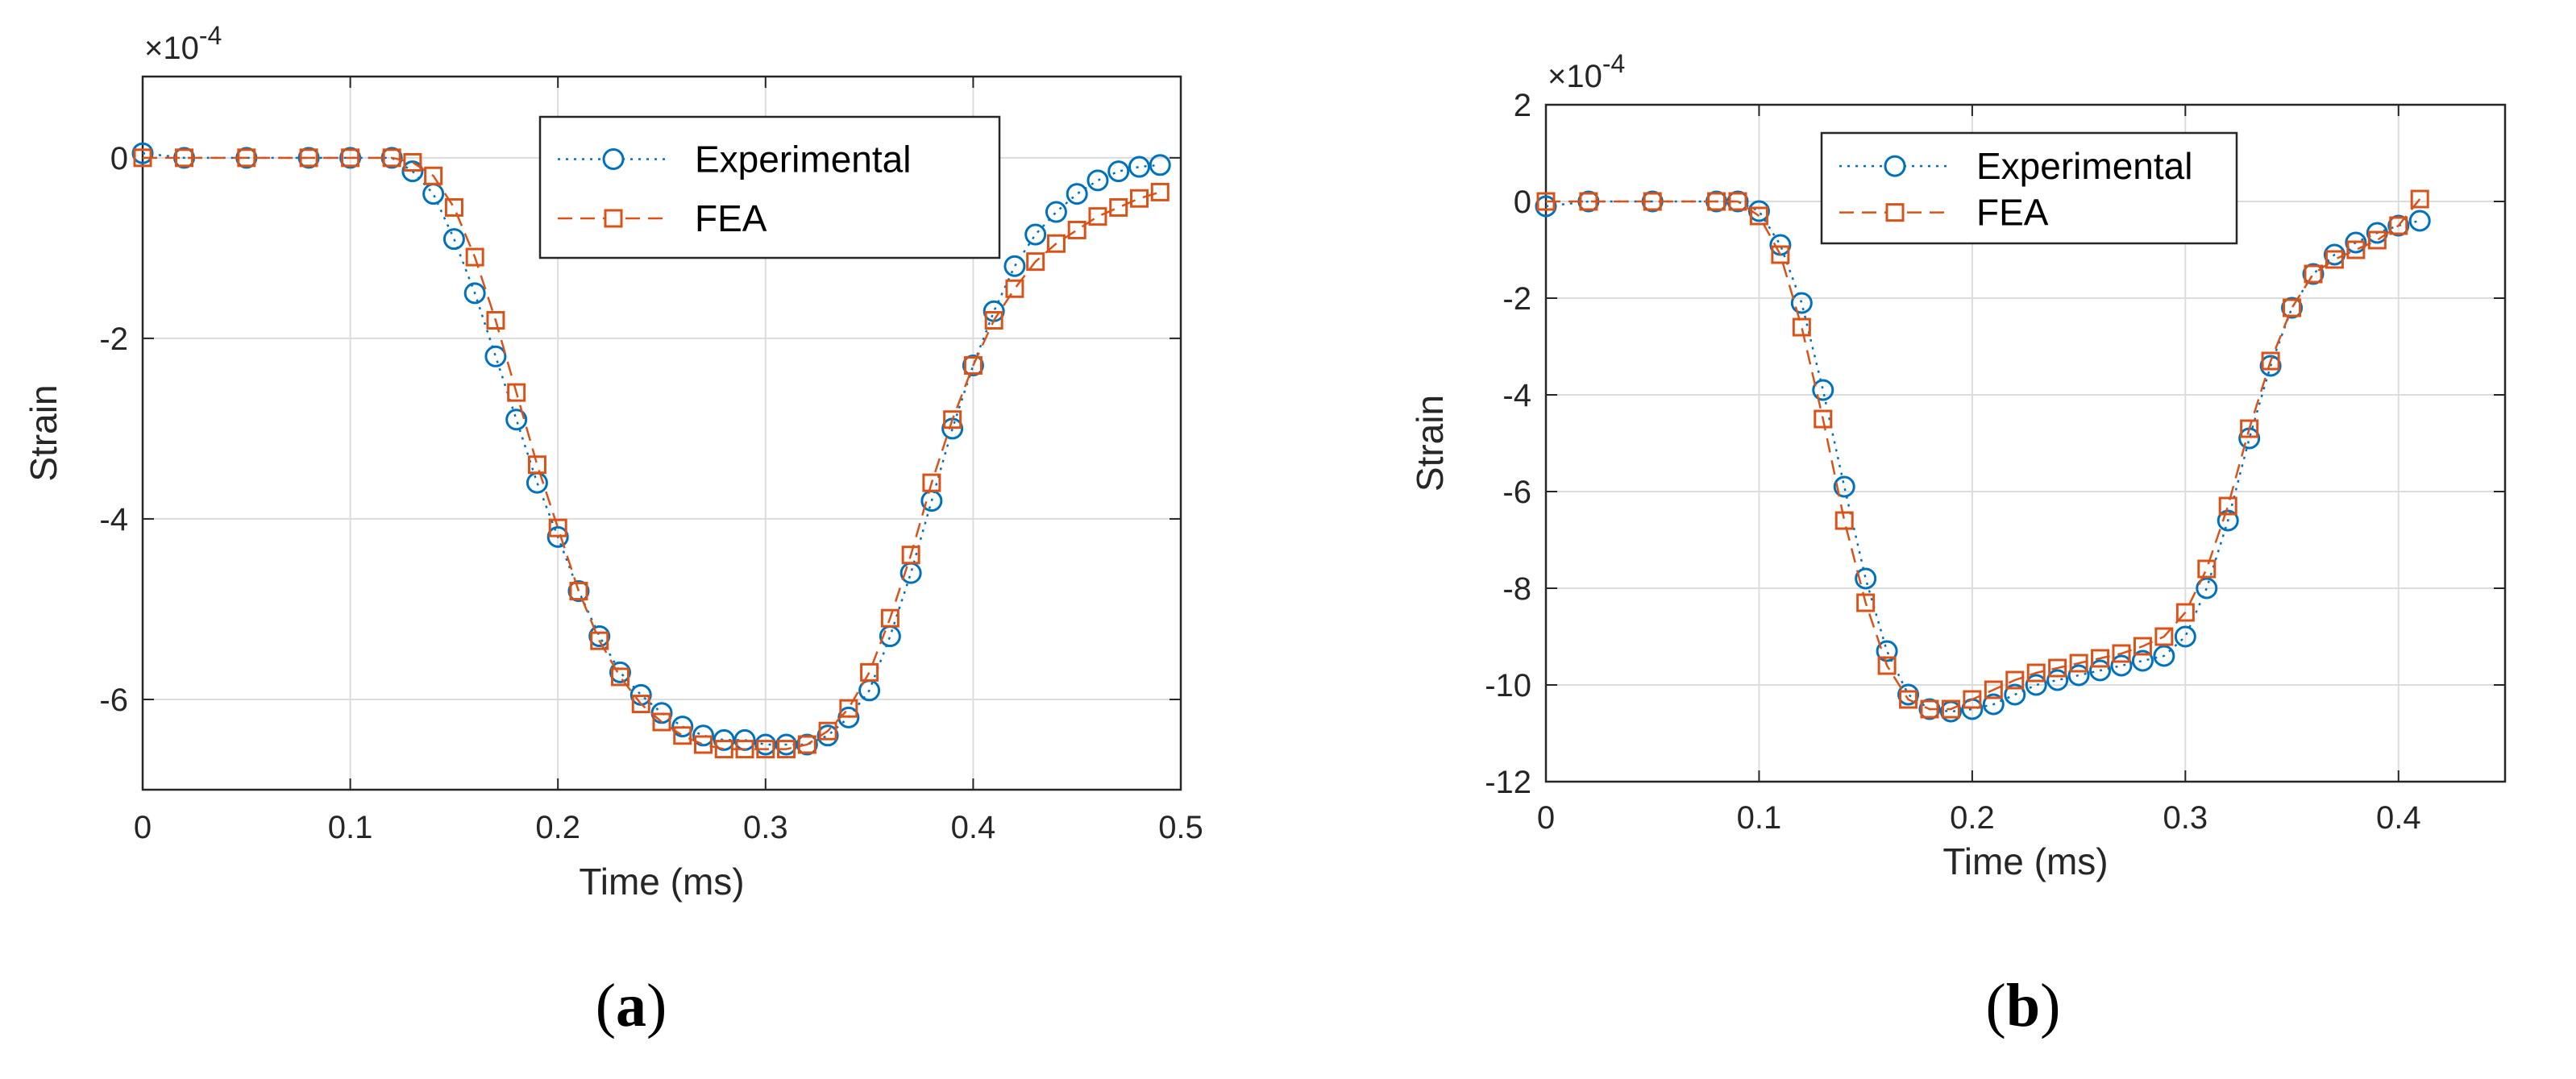 Image resolution: width=2576 pixels, height=1079 pixels. Describe the element at coordinates (1516, 395) in the screenshot. I see `y-tick-label: -4` at that location.